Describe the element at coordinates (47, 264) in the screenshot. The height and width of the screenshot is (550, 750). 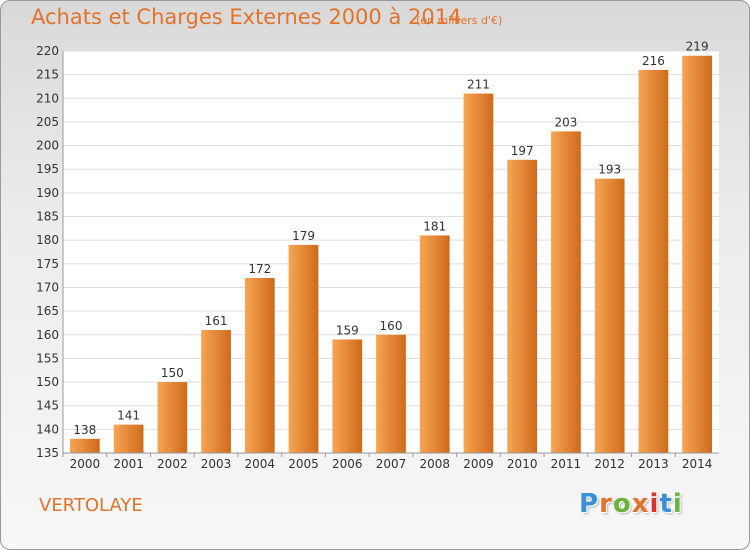
I see `y-tick-label: 175` at that location.